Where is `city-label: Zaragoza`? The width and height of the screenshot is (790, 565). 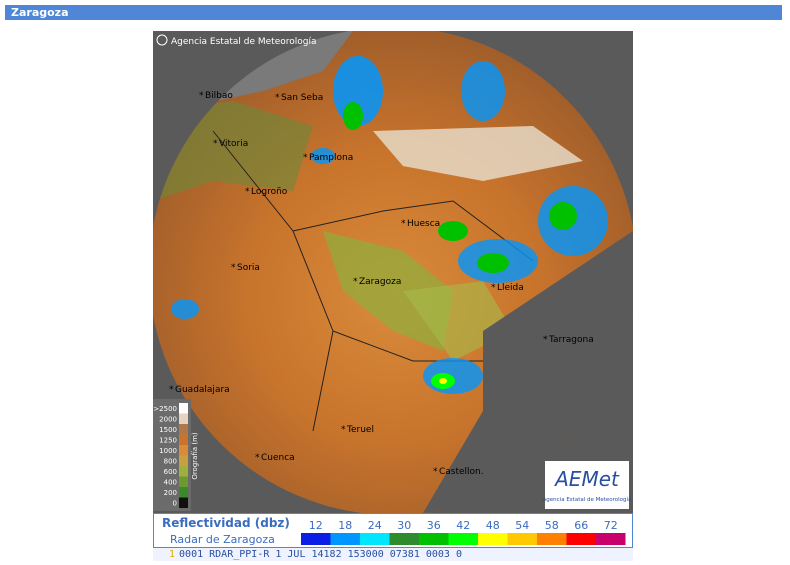
city-label: Zaragoza is located at coordinates (380, 282).